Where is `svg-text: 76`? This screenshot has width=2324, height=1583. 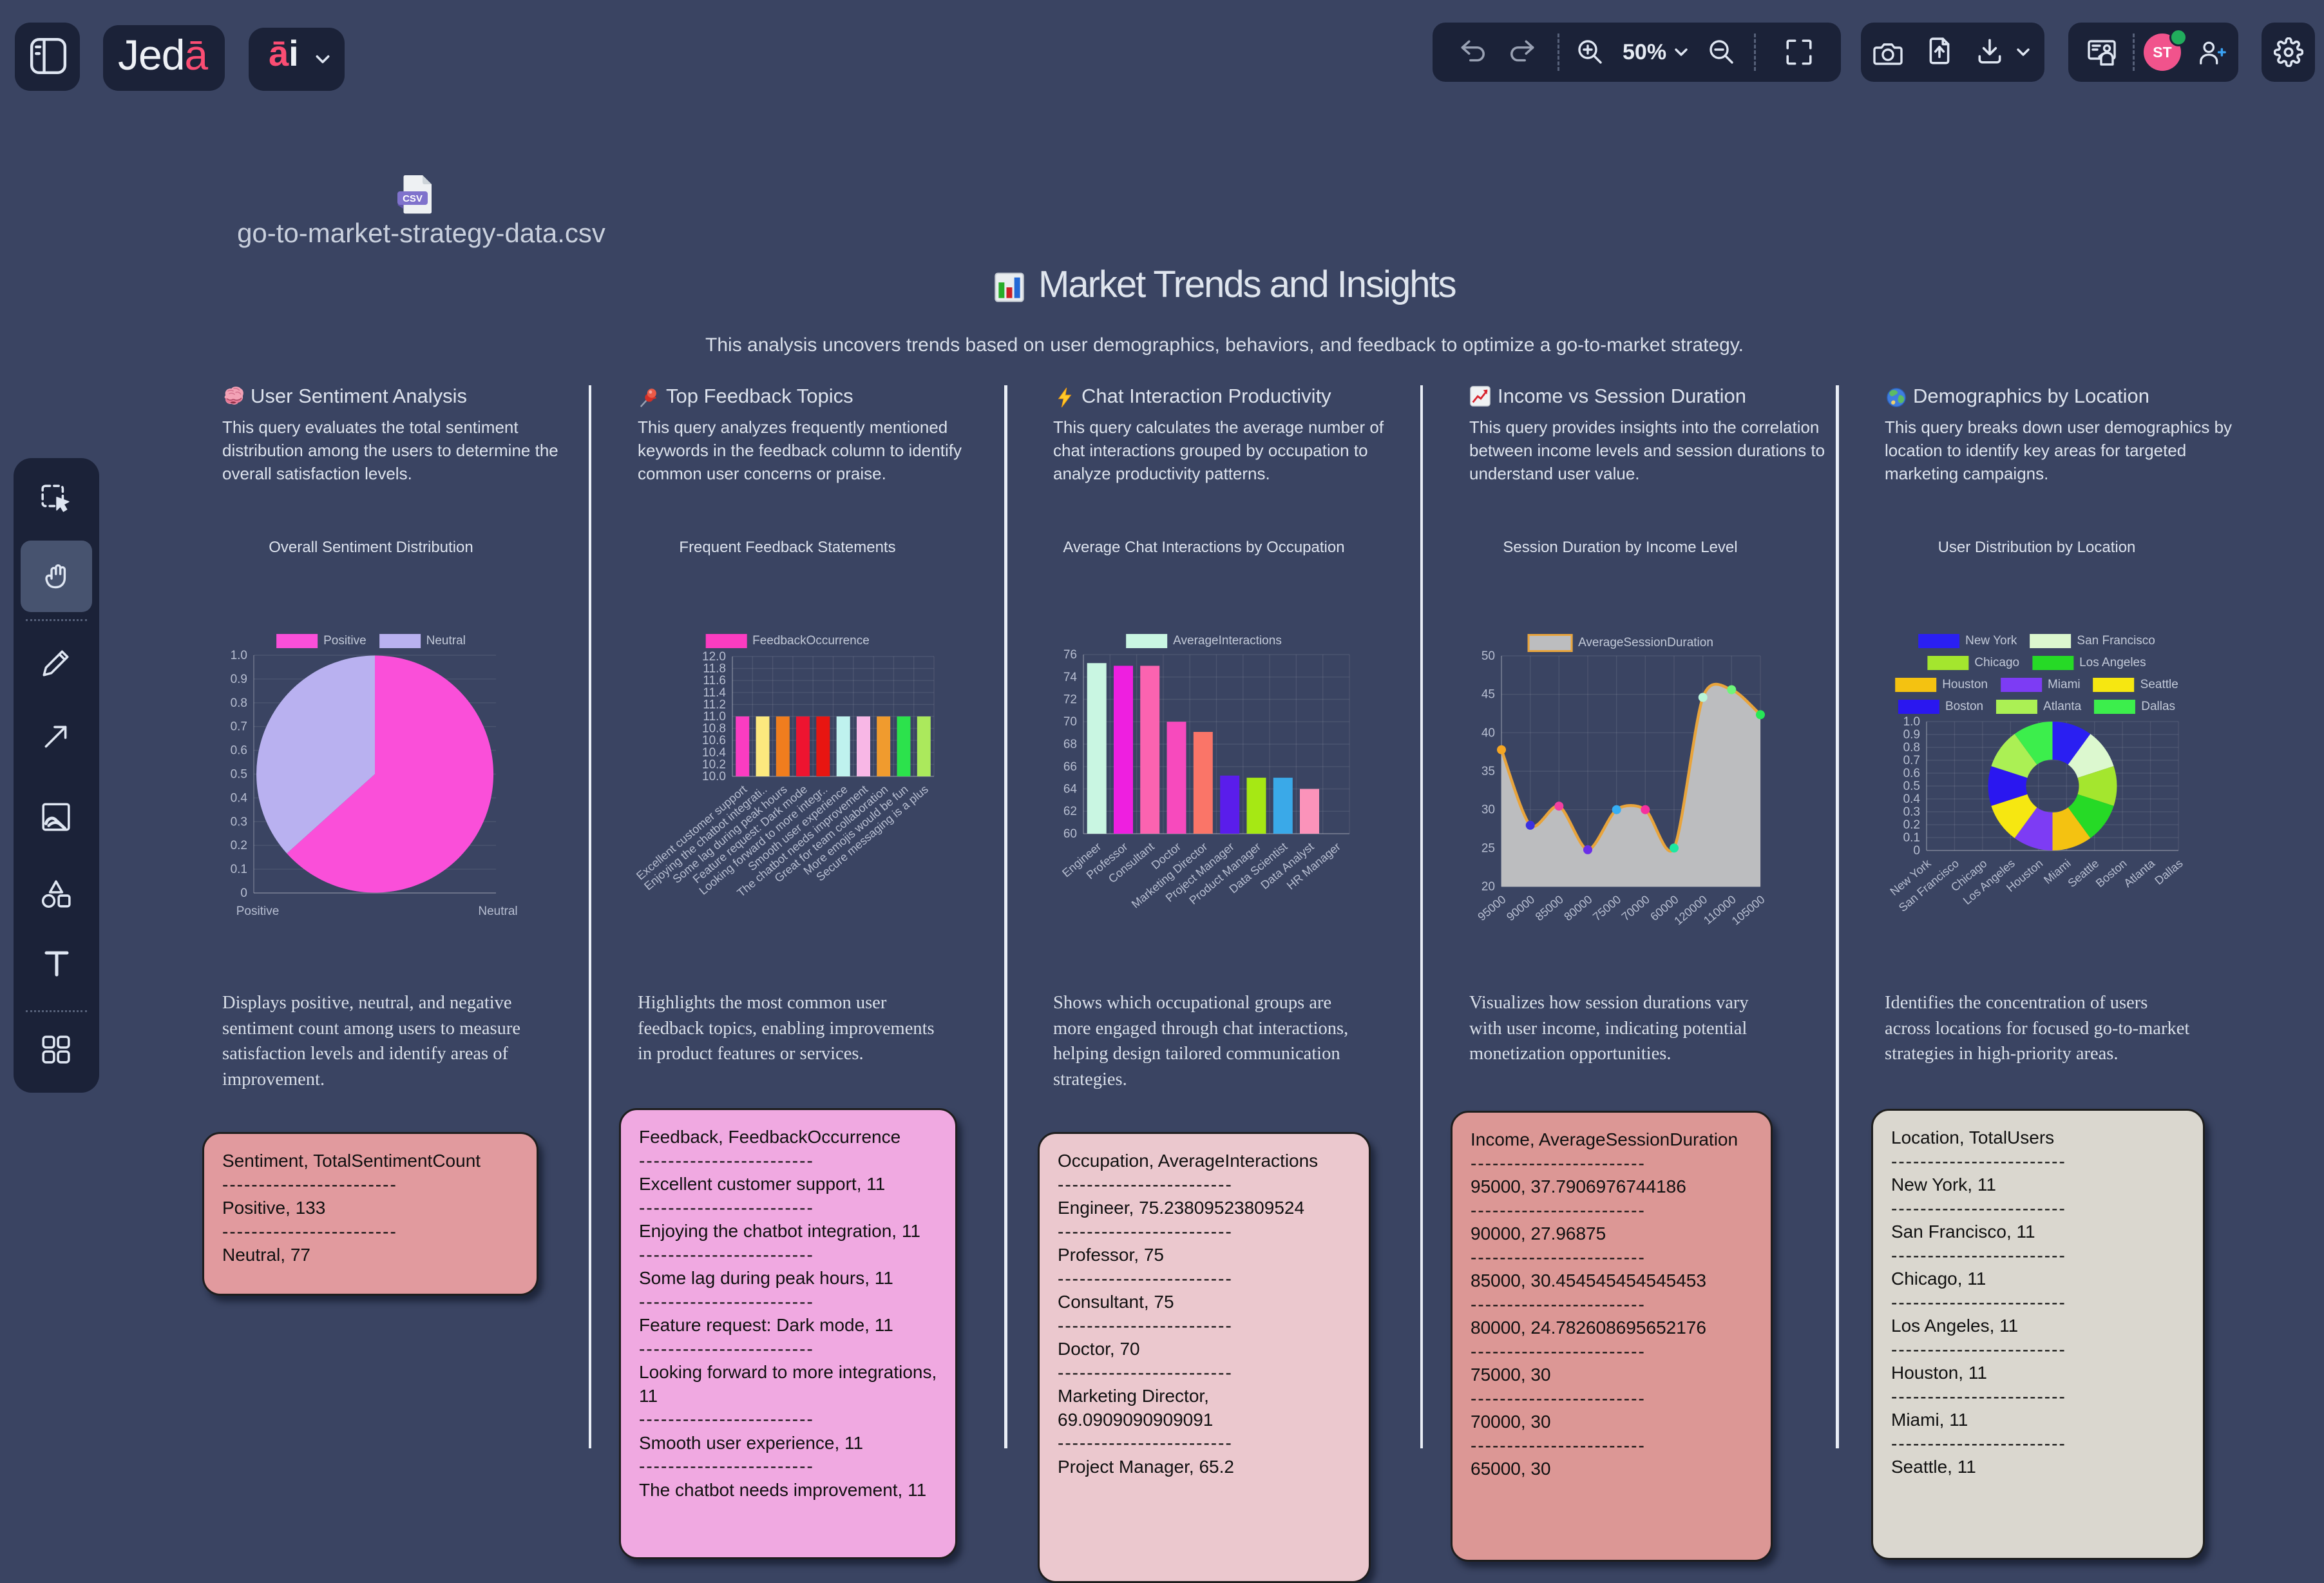 svg-text: 76 is located at coordinates (1070, 655).